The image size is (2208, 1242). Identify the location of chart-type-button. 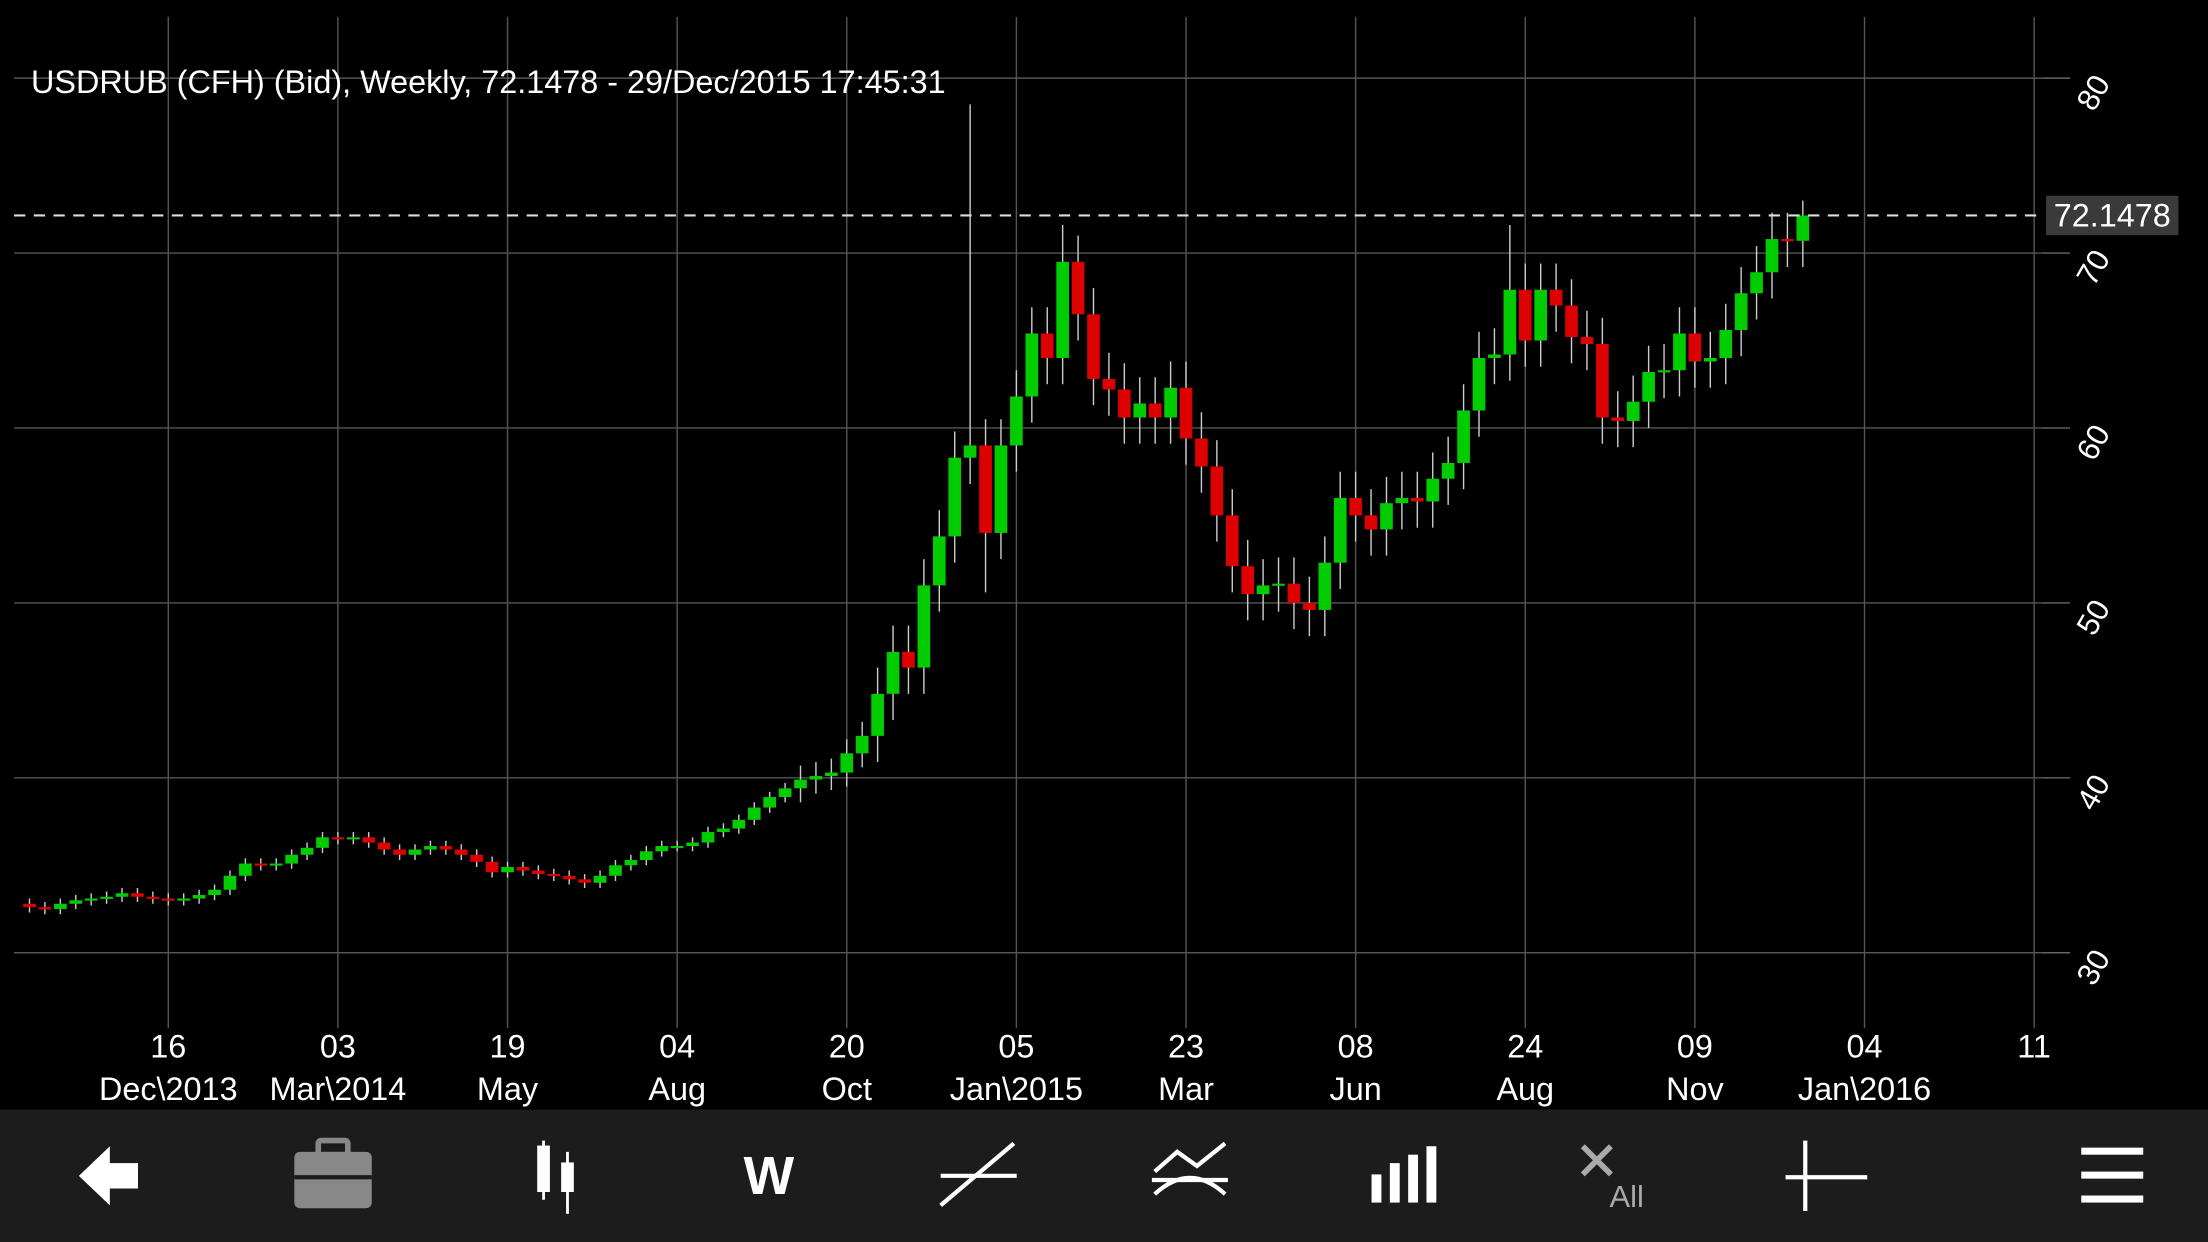
(555, 1177).